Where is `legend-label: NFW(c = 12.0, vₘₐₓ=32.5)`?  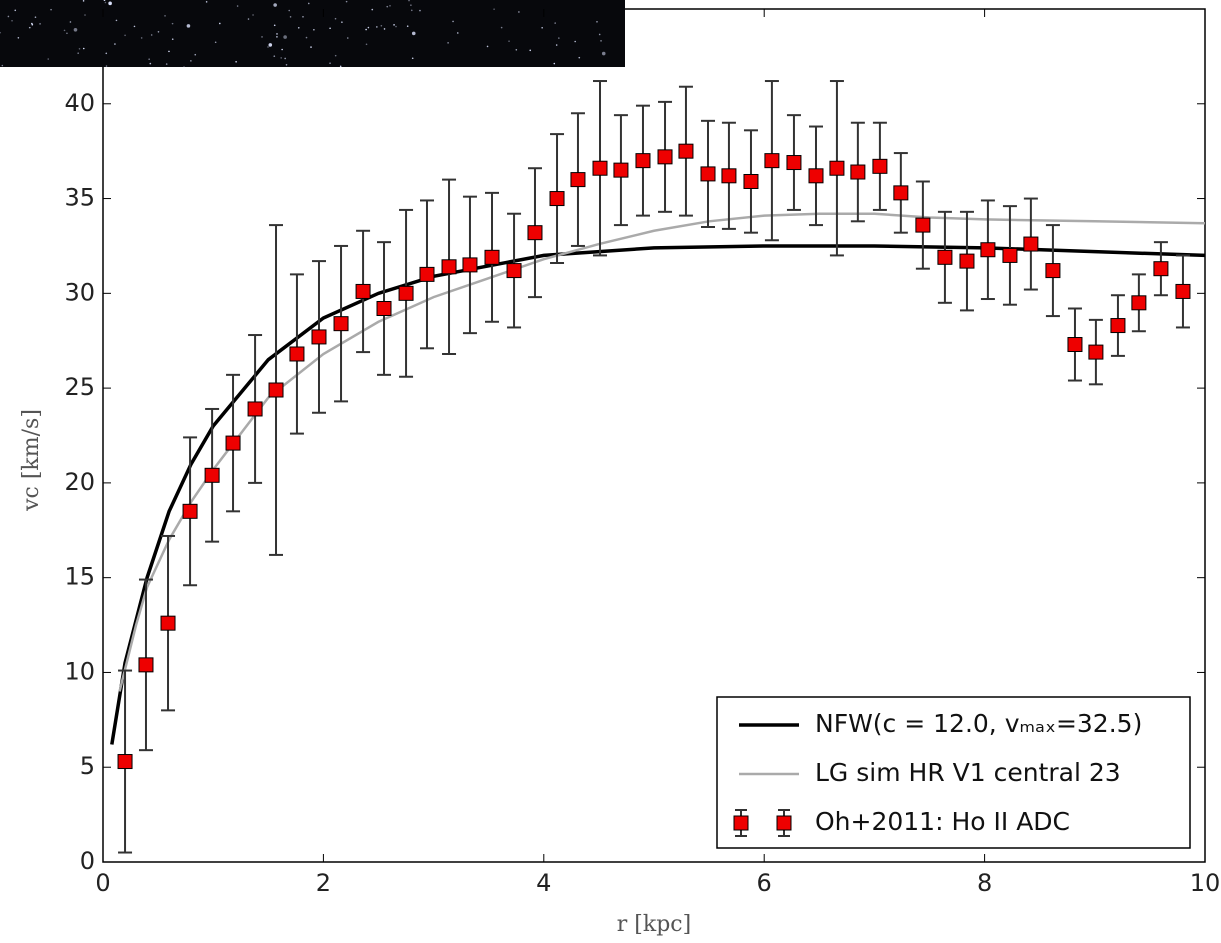 legend-label: NFW(c = 12.0, vₘₐₓ=32.5) is located at coordinates (978, 723).